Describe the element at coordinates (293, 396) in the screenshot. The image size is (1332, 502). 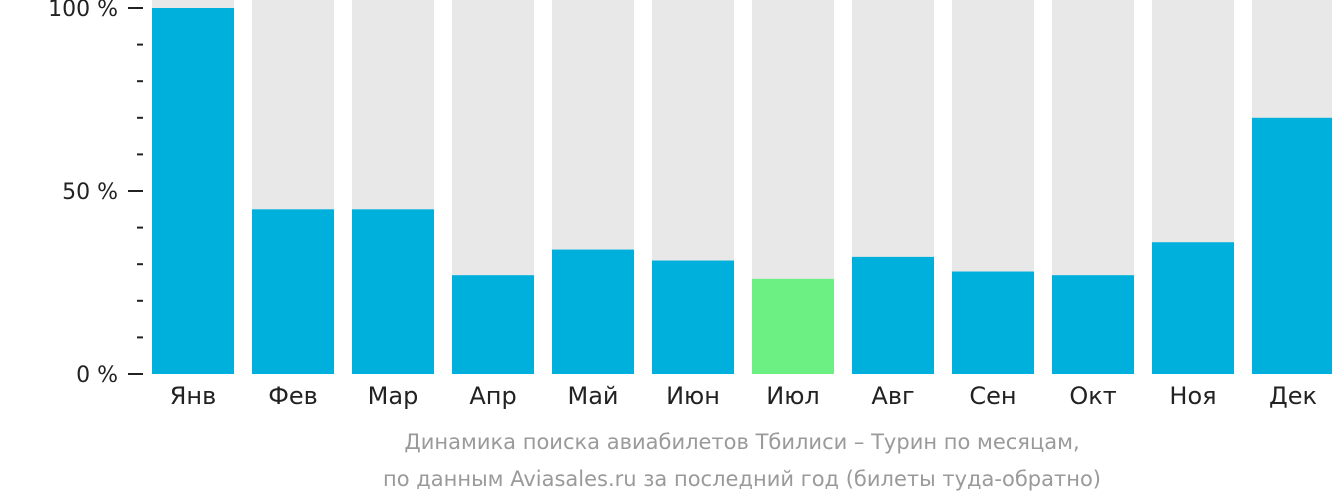
I see `x-tick-label: Фев` at that location.